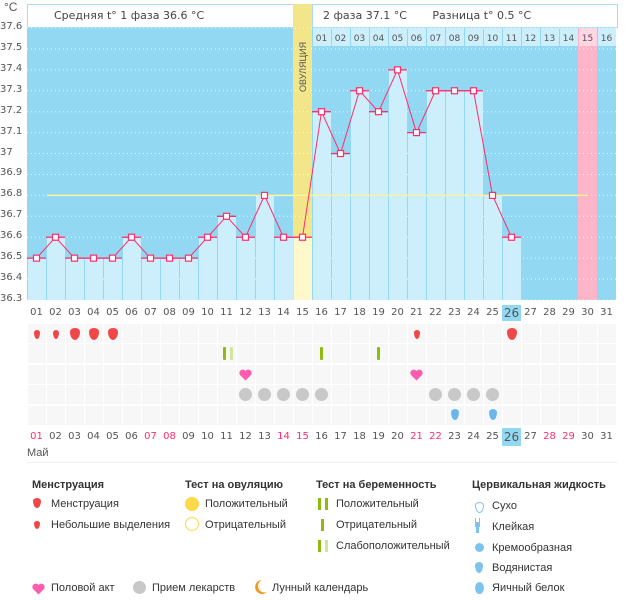 The image size is (626, 600). Describe the element at coordinates (83, 588) in the screenshot. I see `legend-item: Половой акт` at that location.